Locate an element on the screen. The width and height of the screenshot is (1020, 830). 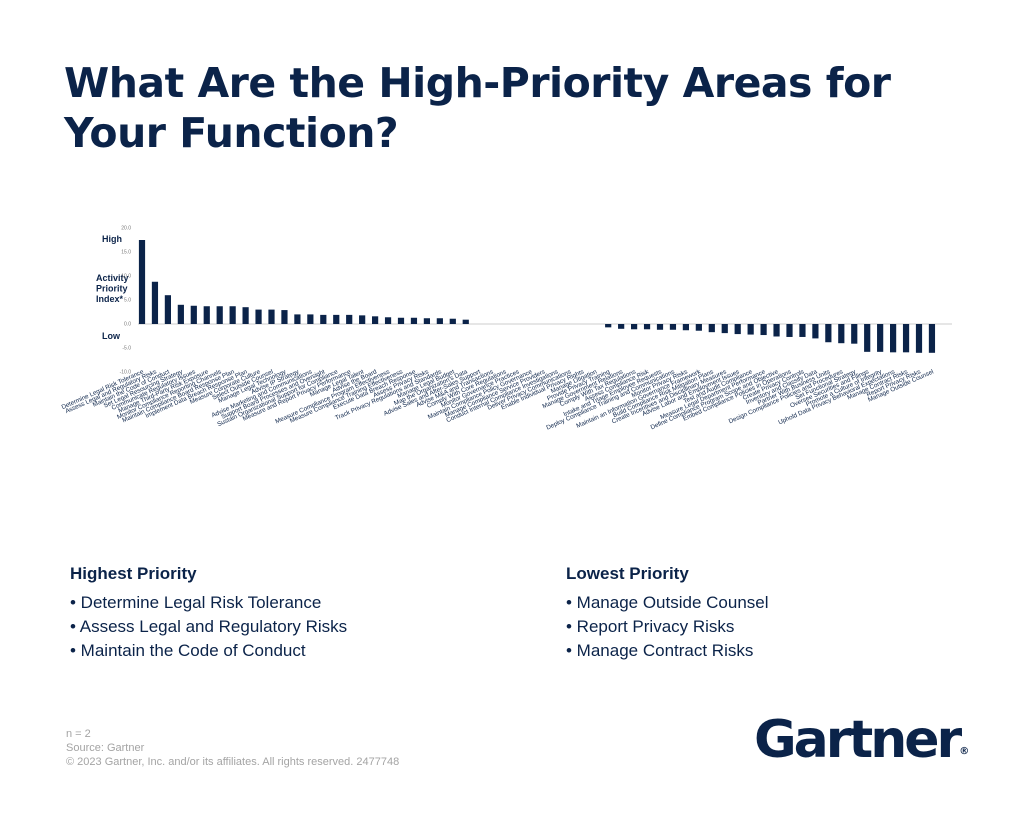
list-item: • Maintain the Code of Conduct is located at coordinates (188, 650).